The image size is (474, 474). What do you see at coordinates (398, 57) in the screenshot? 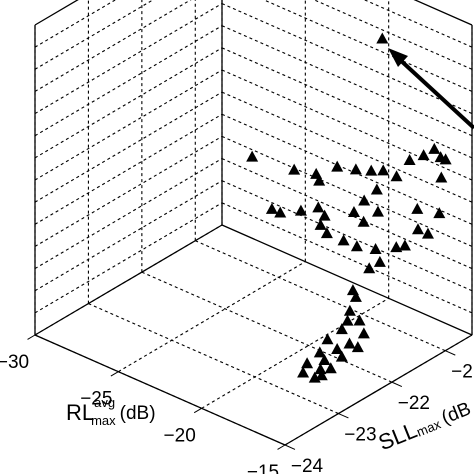
I see `arrow-head` at bounding box center [398, 57].